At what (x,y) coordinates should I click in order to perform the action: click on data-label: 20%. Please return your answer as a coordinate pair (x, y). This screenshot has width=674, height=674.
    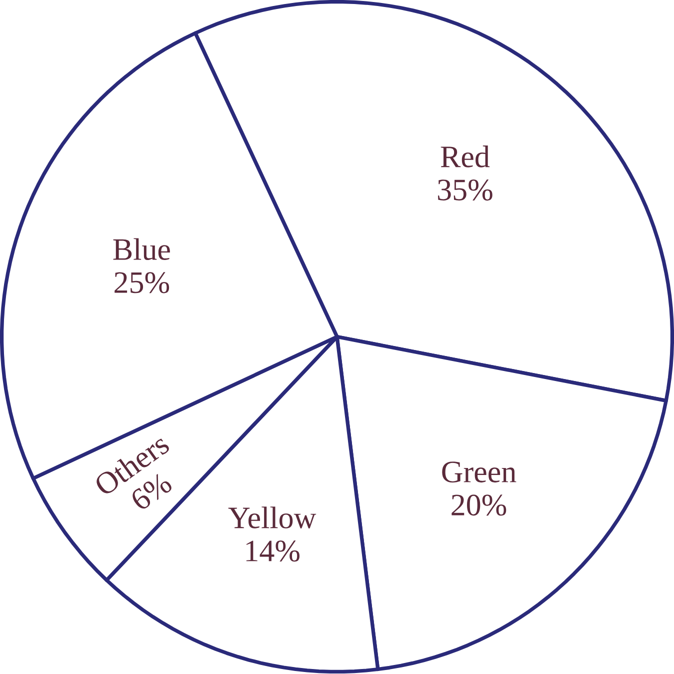
    Looking at the image, I should click on (479, 505).